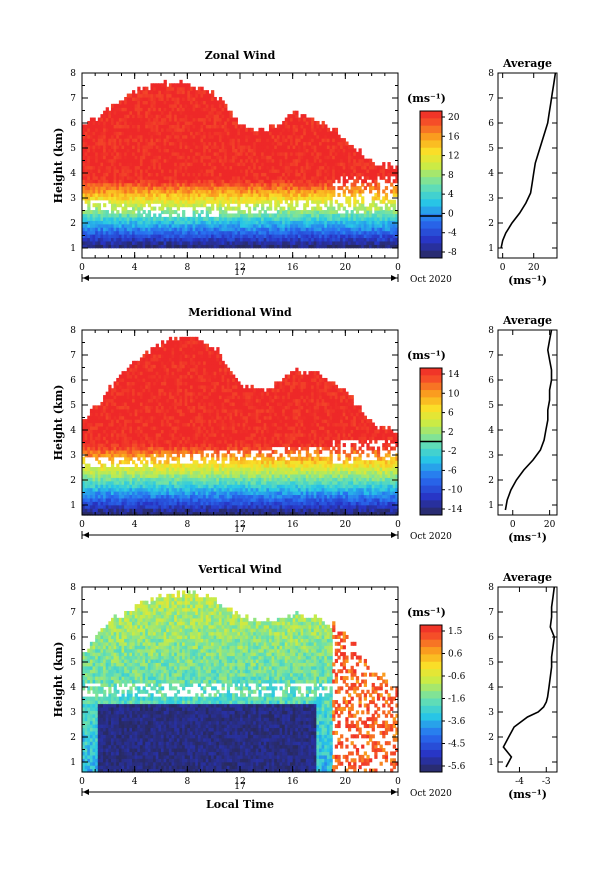  What do you see at coordinates (73, 124) in the screenshot?
I see `y-tick-label: 6` at bounding box center [73, 124].